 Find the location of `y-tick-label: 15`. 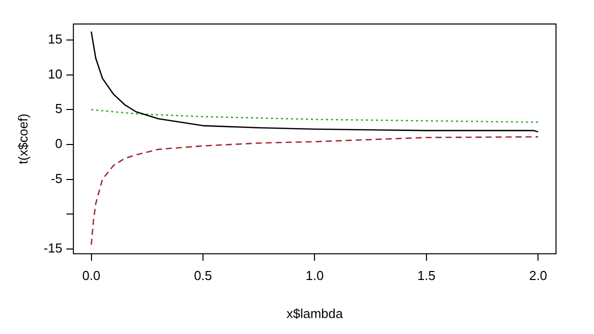

y-tick-label: 15 is located at coordinates (55, 39).